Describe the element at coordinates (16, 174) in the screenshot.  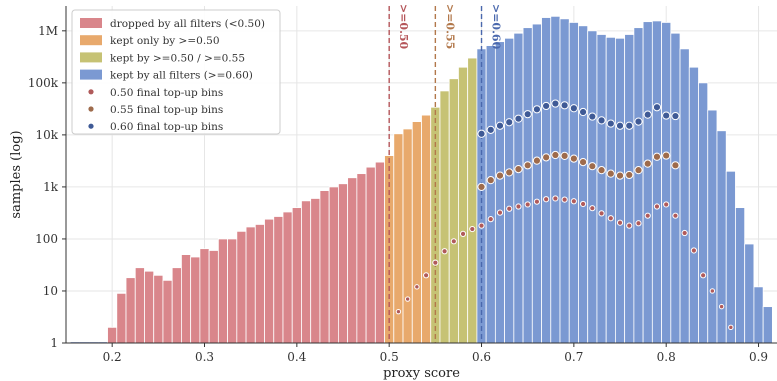
I see `y-axis-title: samples (log)` at that location.